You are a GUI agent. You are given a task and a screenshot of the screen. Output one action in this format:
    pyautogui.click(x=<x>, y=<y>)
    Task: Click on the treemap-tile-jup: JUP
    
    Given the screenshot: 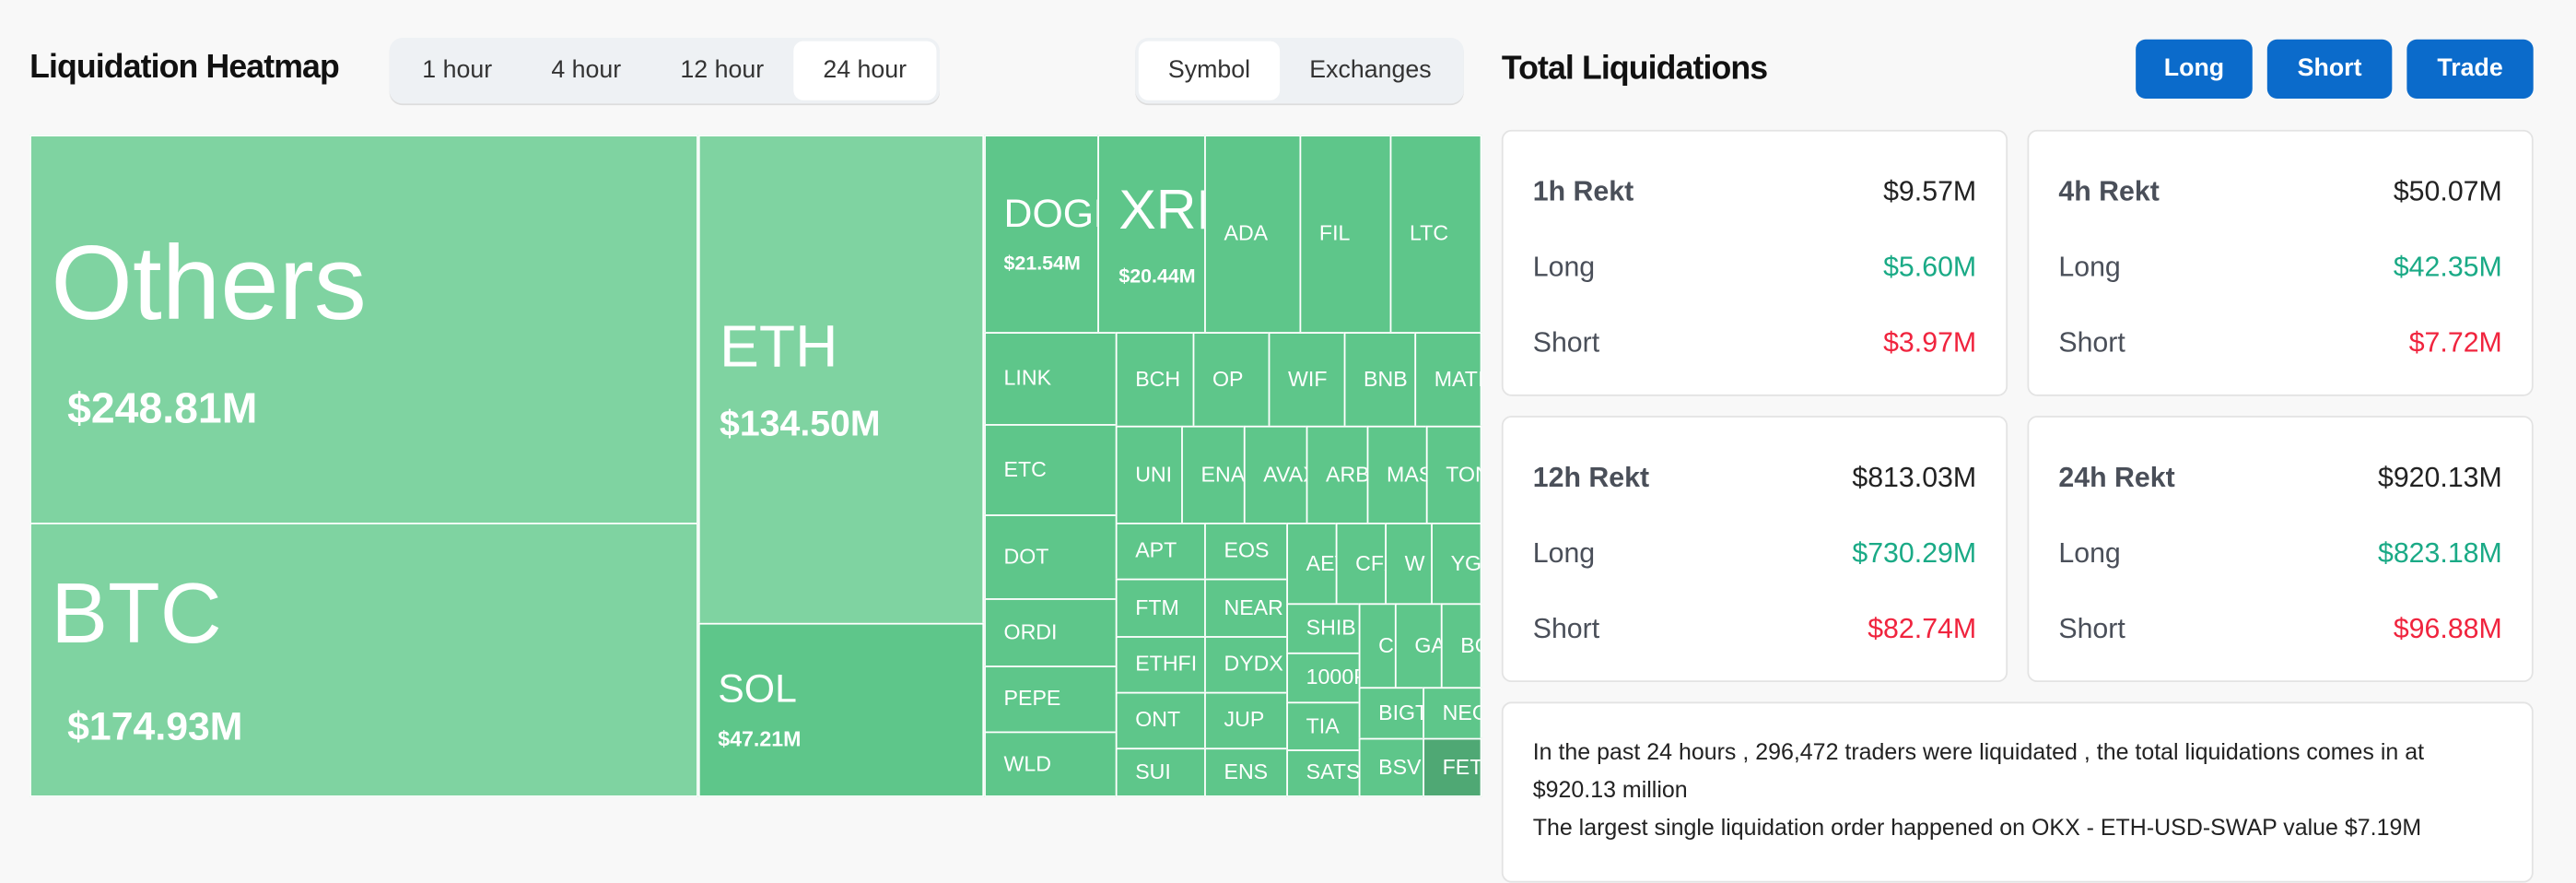 What is the action you would take?
    pyautogui.click(x=1246, y=721)
    